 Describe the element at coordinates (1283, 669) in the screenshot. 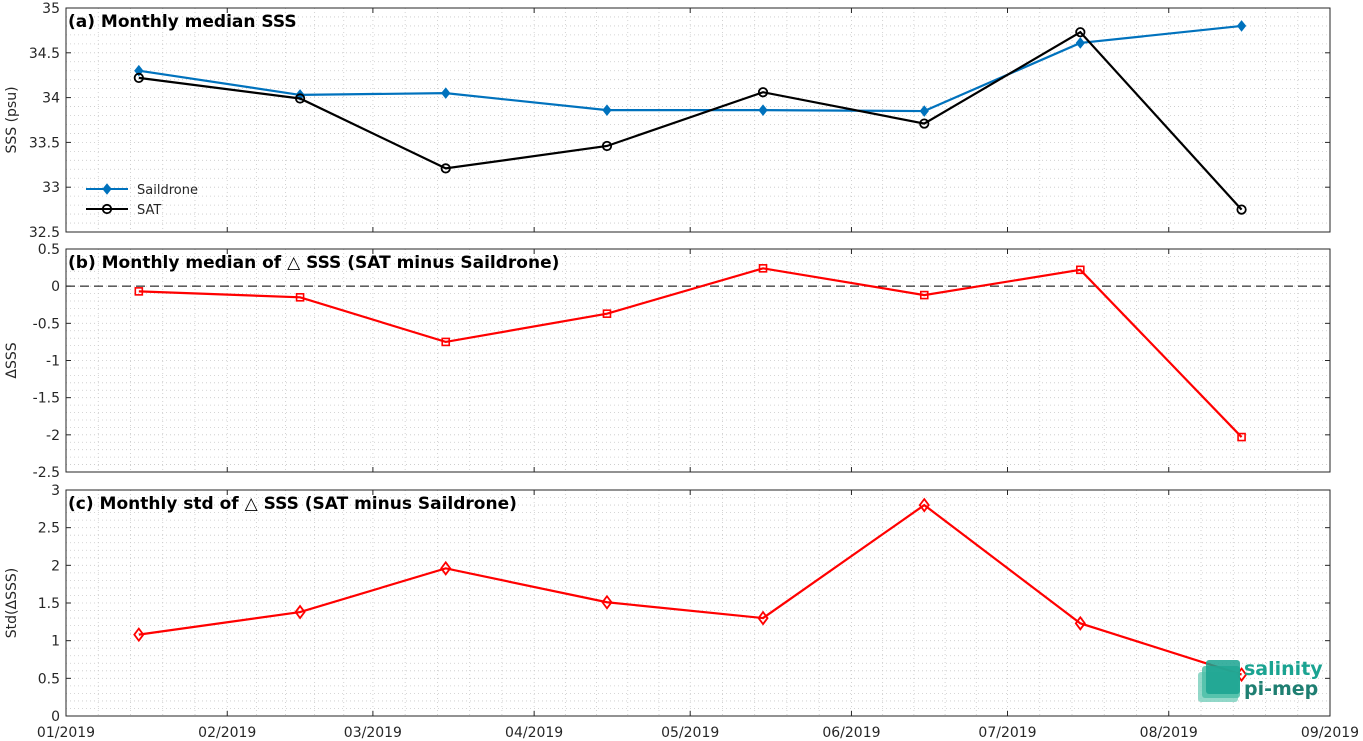

I see `logo-text-line1: salinity` at that location.